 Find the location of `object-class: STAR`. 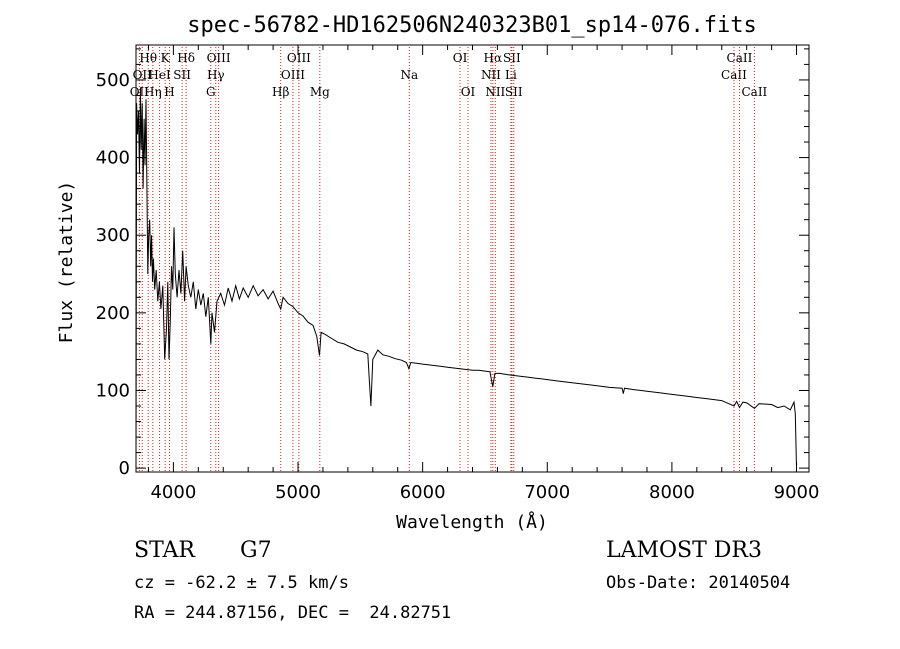

object-class: STAR is located at coordinates (164, 550).